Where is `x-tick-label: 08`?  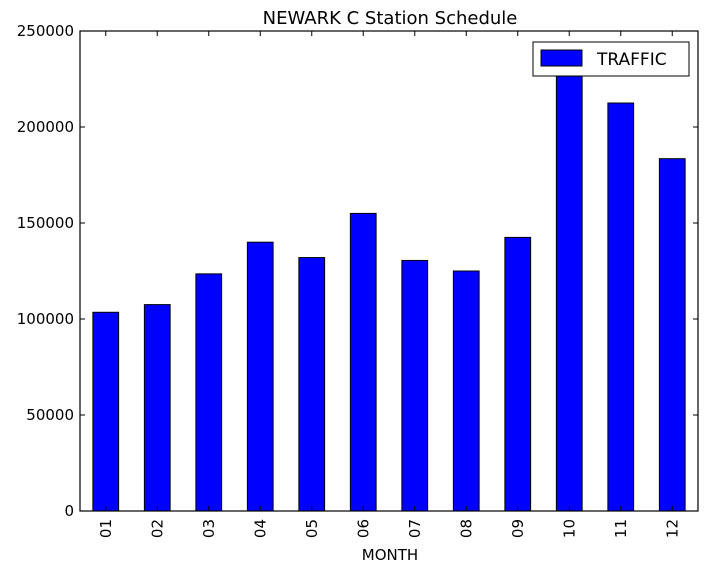 x-tick-label: 08 is located at coordinates (466, 528).